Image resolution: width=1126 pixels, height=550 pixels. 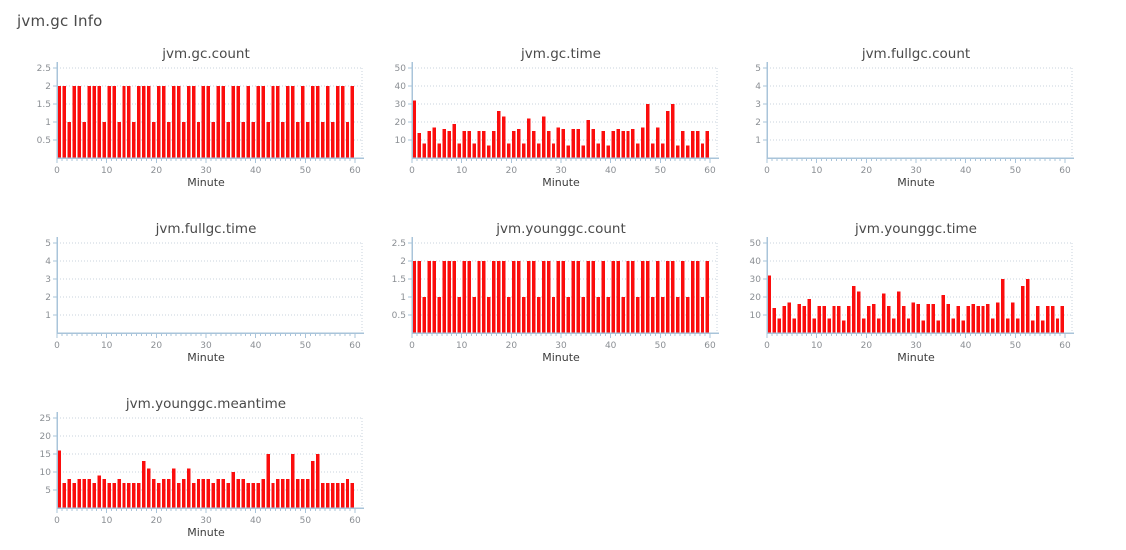 What do you see at coordinates (44, 141) in the screenshot?
I see `y-tick-label: 0.5` at bounding box center [44, 141].